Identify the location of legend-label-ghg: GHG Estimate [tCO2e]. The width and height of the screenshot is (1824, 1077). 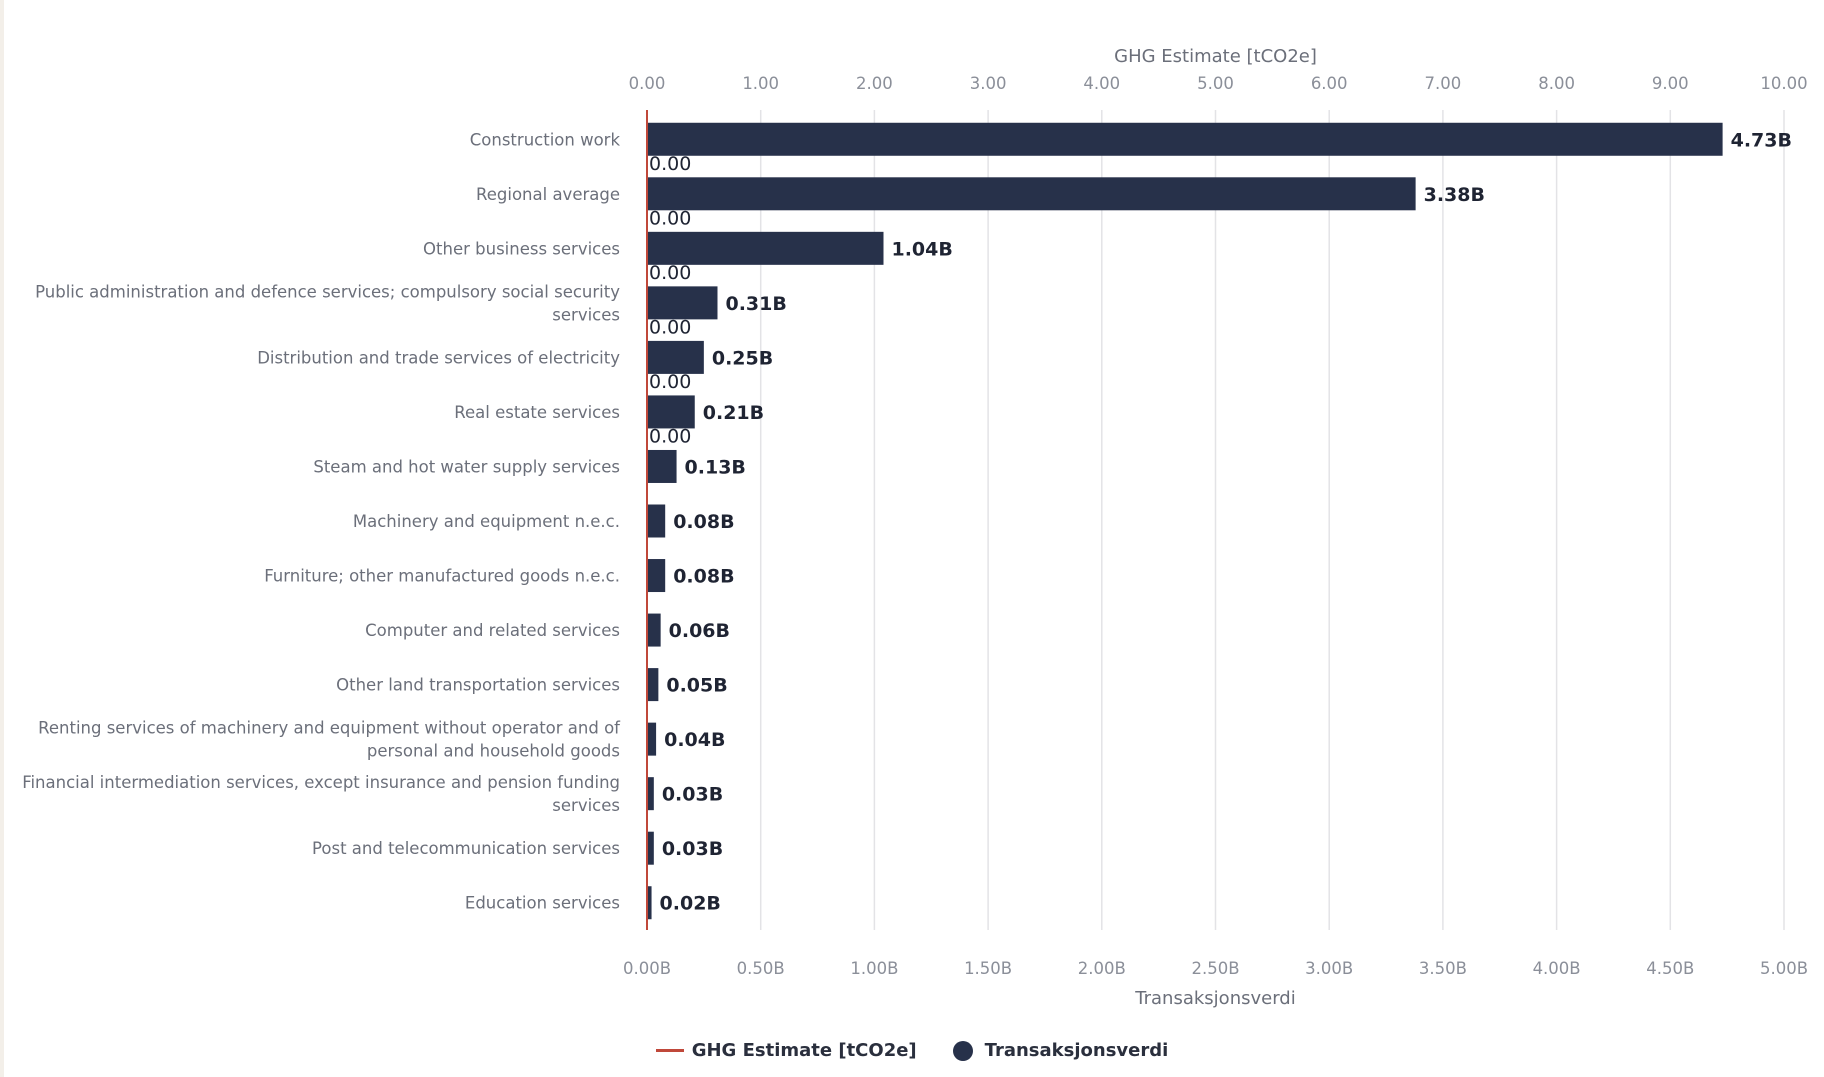
(804, 1050).